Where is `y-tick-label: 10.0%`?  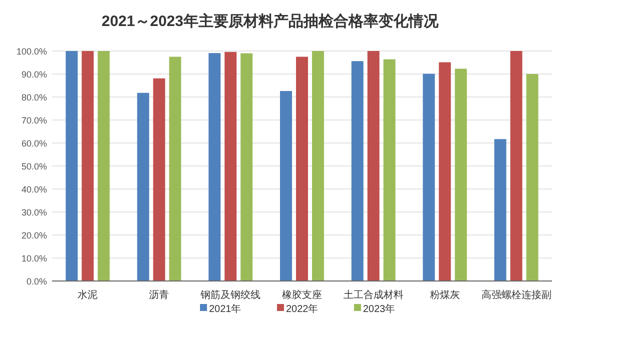 y-tick-label: 10.0% is located at coordinates (34, 259).